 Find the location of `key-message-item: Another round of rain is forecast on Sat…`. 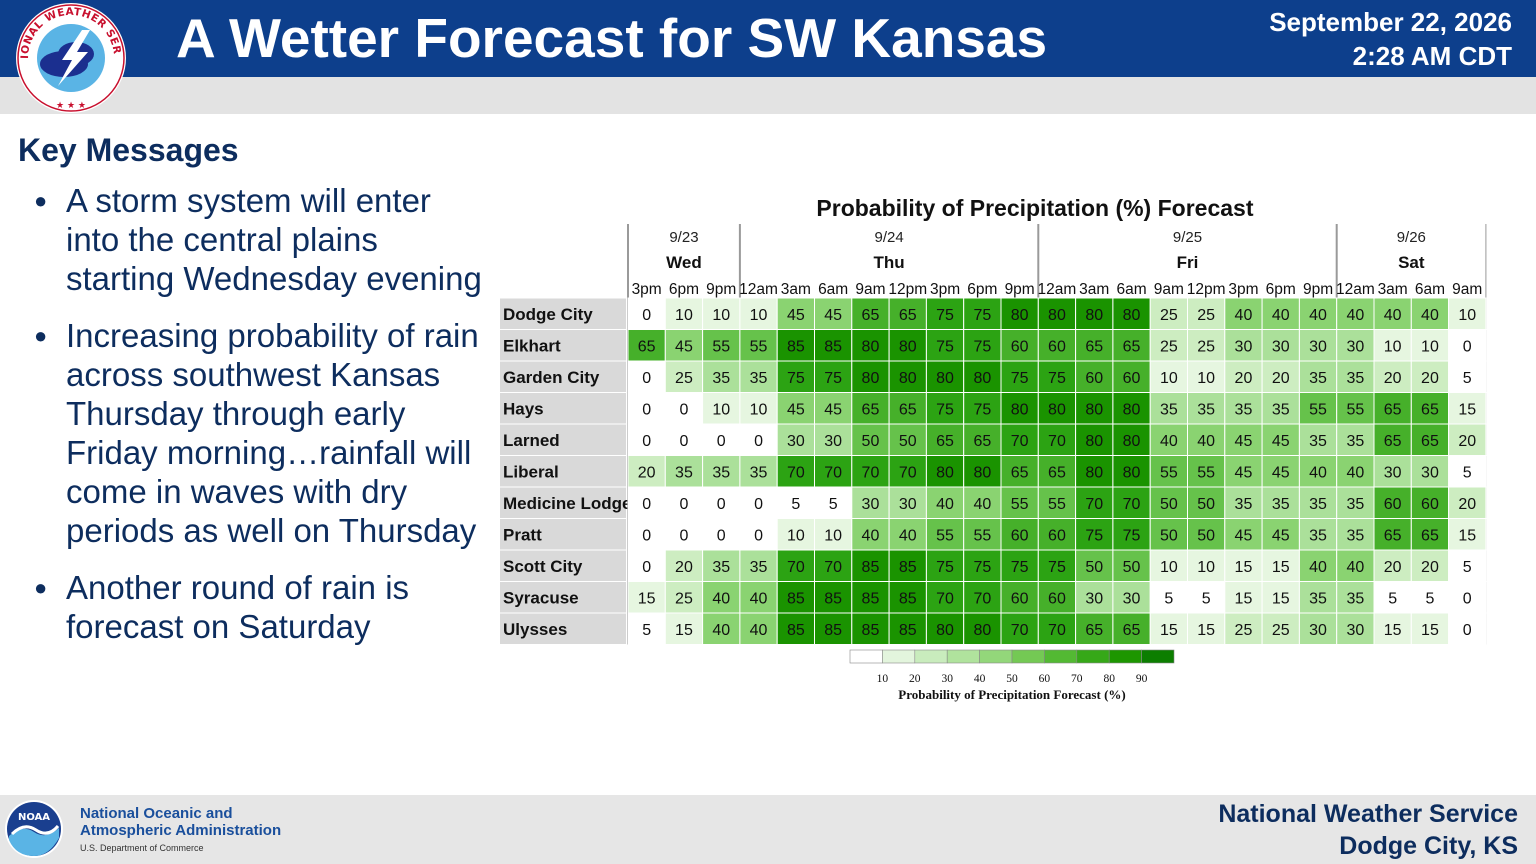

key-message-item: Another round of rain is forecast on Sat… is located at coordinates (260, 607).